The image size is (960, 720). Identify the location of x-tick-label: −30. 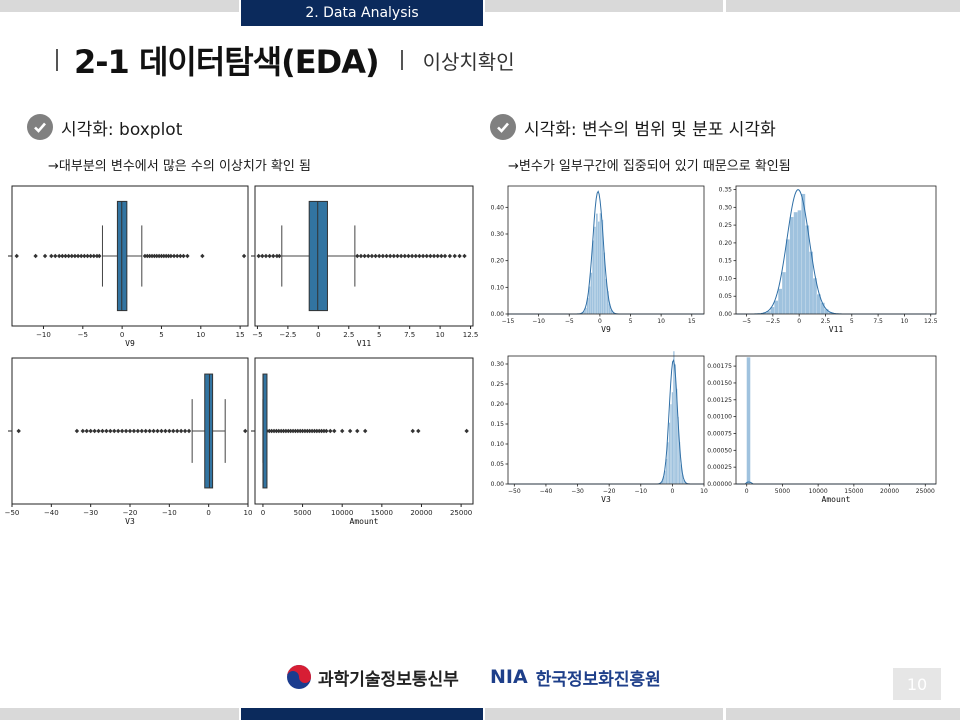
(90, 513).